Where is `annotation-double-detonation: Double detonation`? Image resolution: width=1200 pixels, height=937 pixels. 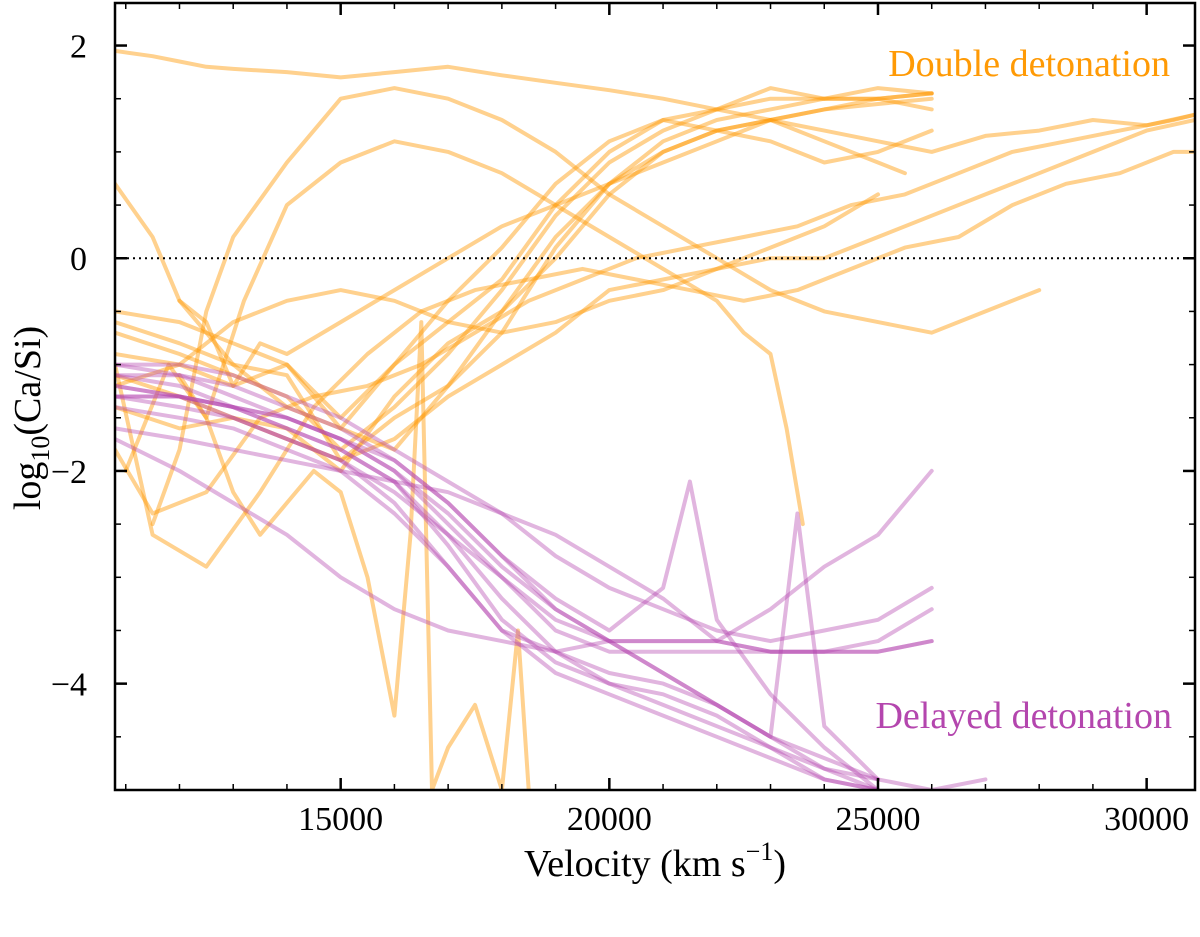
annotation-double-detonation: Double detonation is located at coordinates (1029, 64).